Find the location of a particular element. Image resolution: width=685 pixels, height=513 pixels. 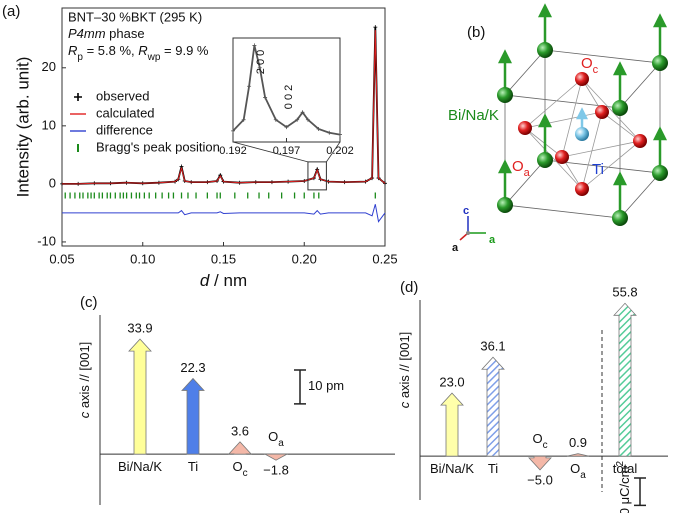

y-axis-label: c axis // [001] is located at coordinates (404, 370).